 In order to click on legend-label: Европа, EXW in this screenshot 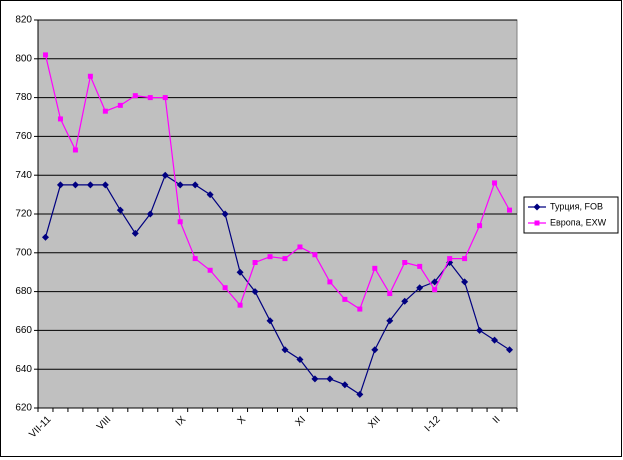, I will do `click(578, 222)`.